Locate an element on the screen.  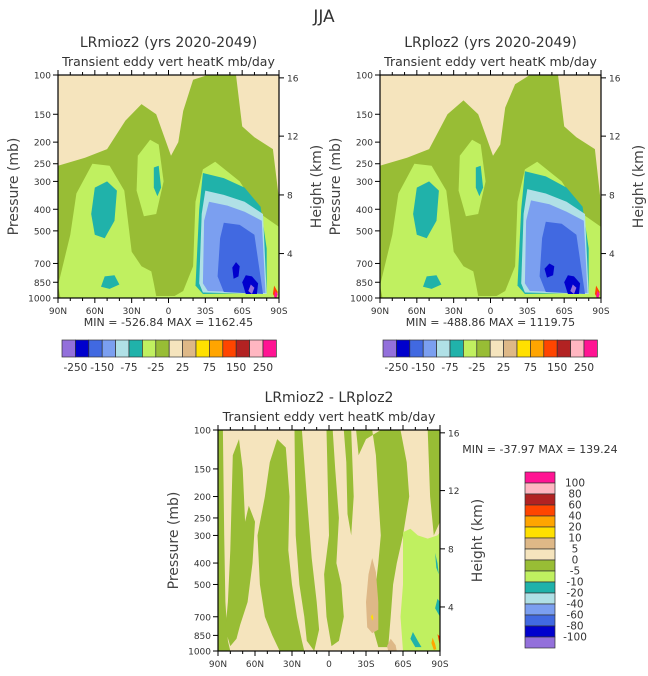
colorbar-label: -20 is located at coordinates (574, 594).